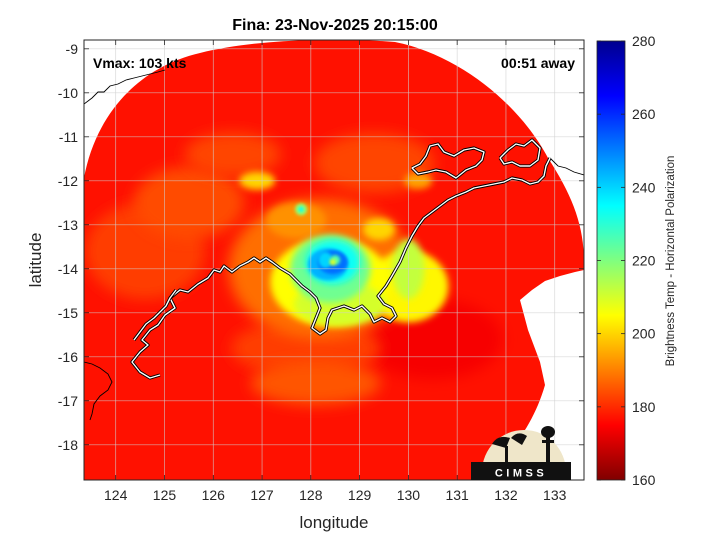 The height and width of the screenshot is (545, 720). What do you see at coordinates (311, 495) in the screenshot?
I see `x-tick-label-4: 128` at bounding box center [311, 495].